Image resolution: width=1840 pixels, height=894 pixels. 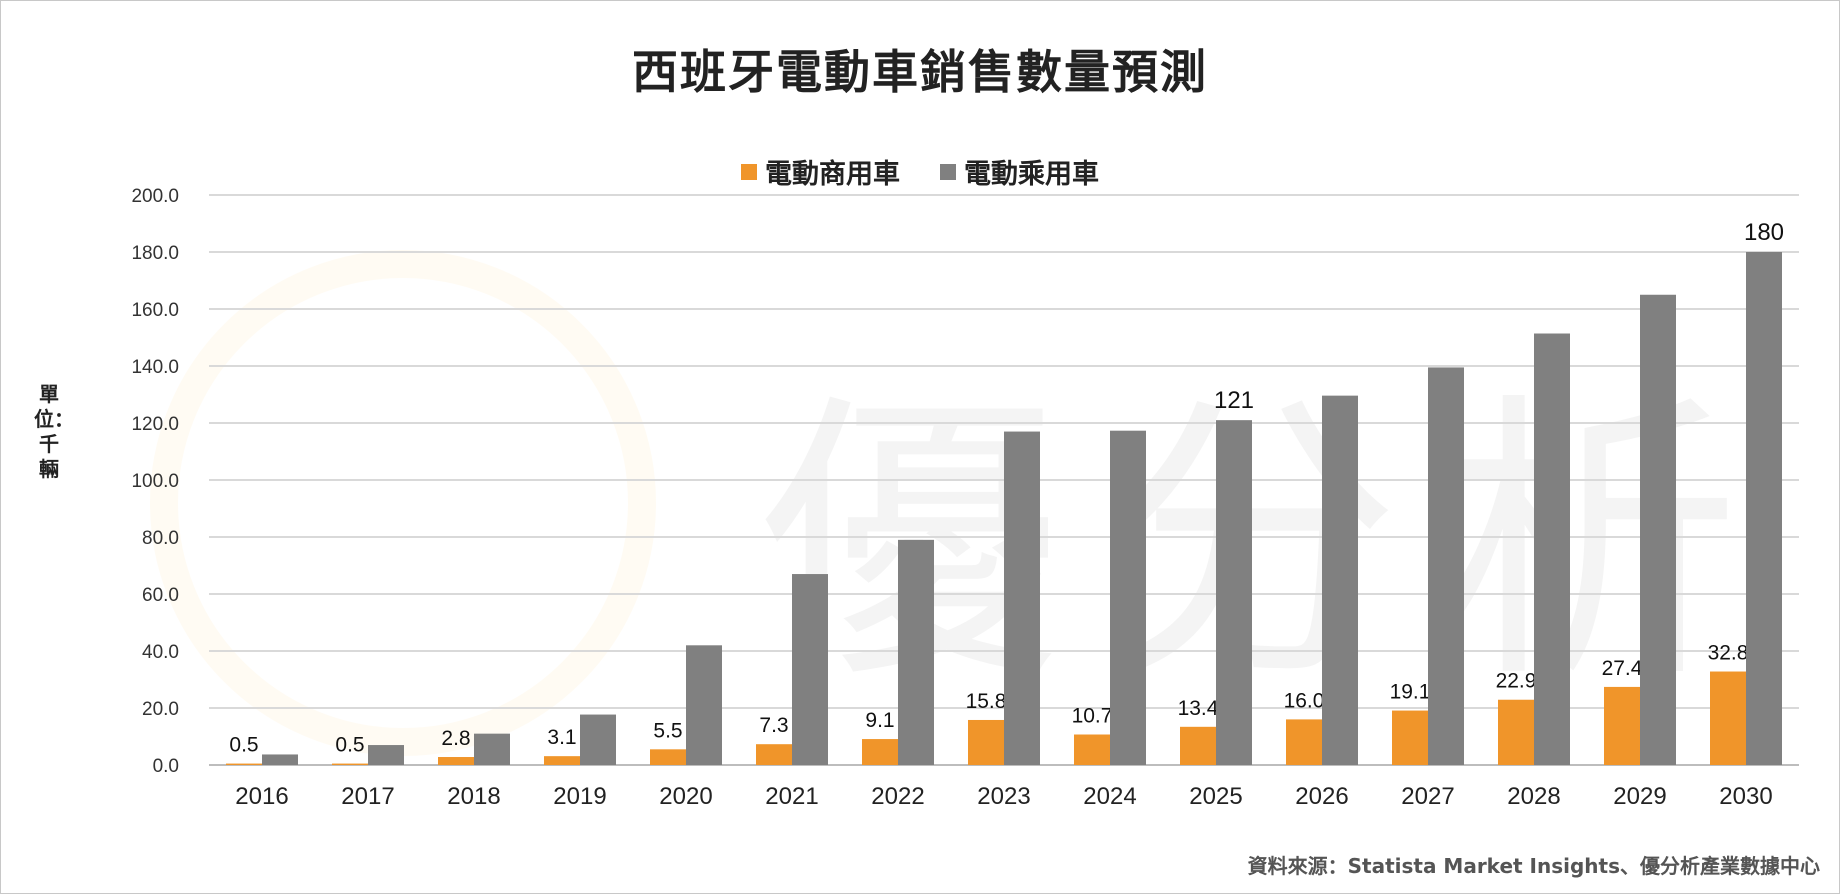 I want to click on x-tick-label: 2026, so click(x=1321, y=796).